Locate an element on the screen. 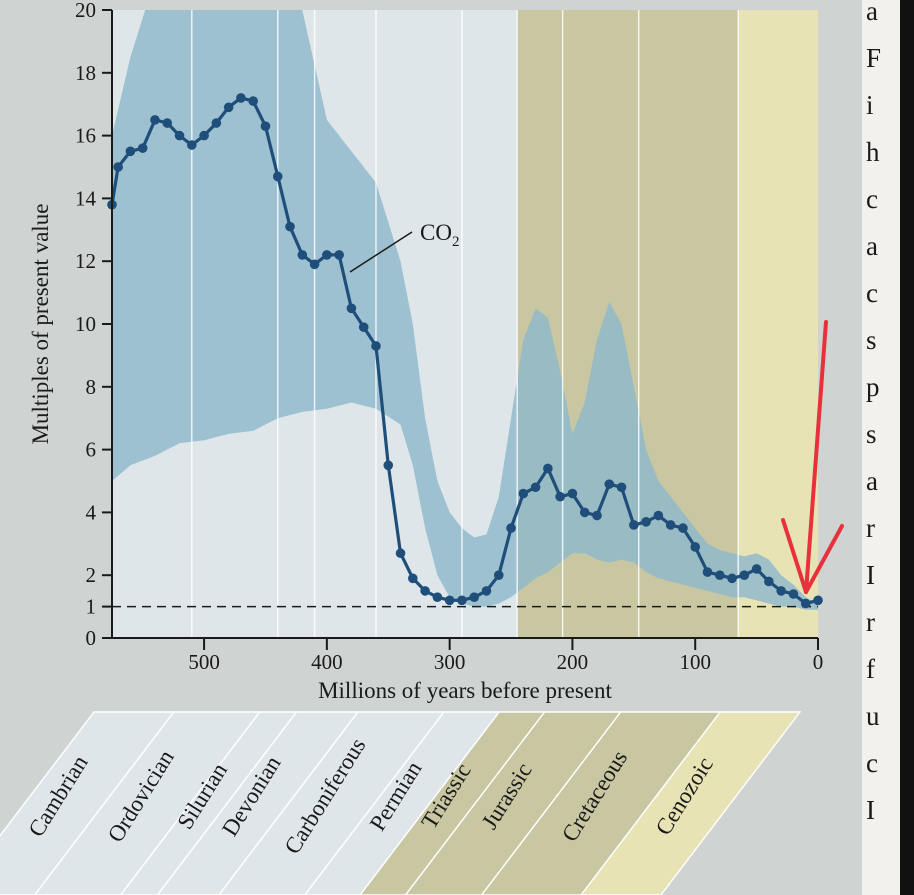 The width and height of the screenshot is (914, 895). period-strip-cambrian is located at coordinates (88, 803).